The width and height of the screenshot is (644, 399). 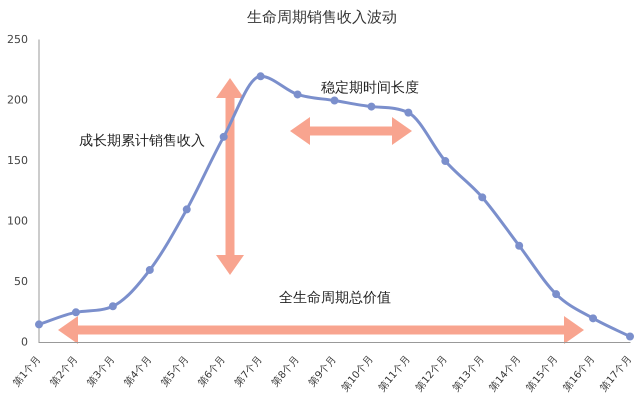 What do you see at coordinates (142, 141) in the screenshot?
I see `annotation: 成长期累计销售收入` at bounding box center [142, 141].